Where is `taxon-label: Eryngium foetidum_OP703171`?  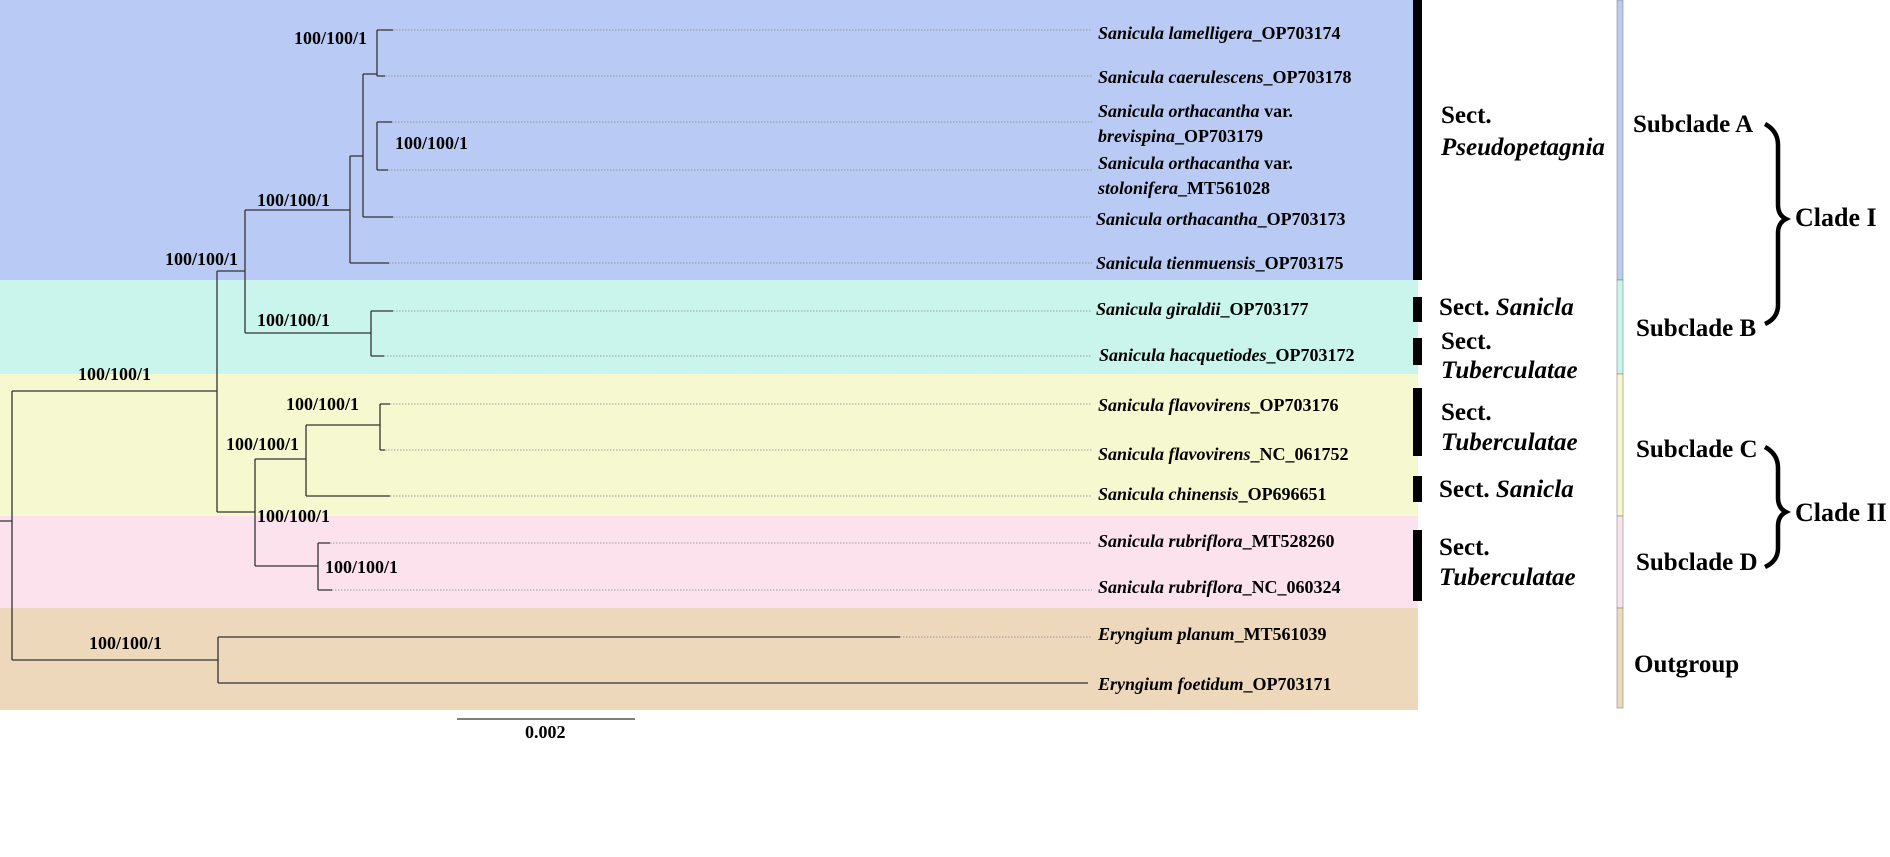
taxon-label: Eryngium foetidum_OP703171 is located at coordinates (1214, 684).